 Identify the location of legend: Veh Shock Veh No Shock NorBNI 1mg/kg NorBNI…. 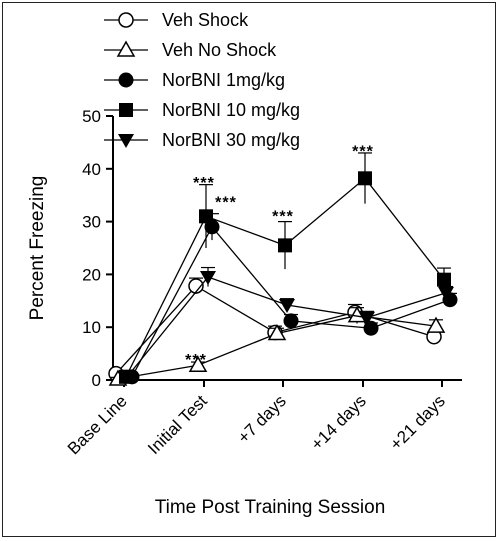
(202, 80).